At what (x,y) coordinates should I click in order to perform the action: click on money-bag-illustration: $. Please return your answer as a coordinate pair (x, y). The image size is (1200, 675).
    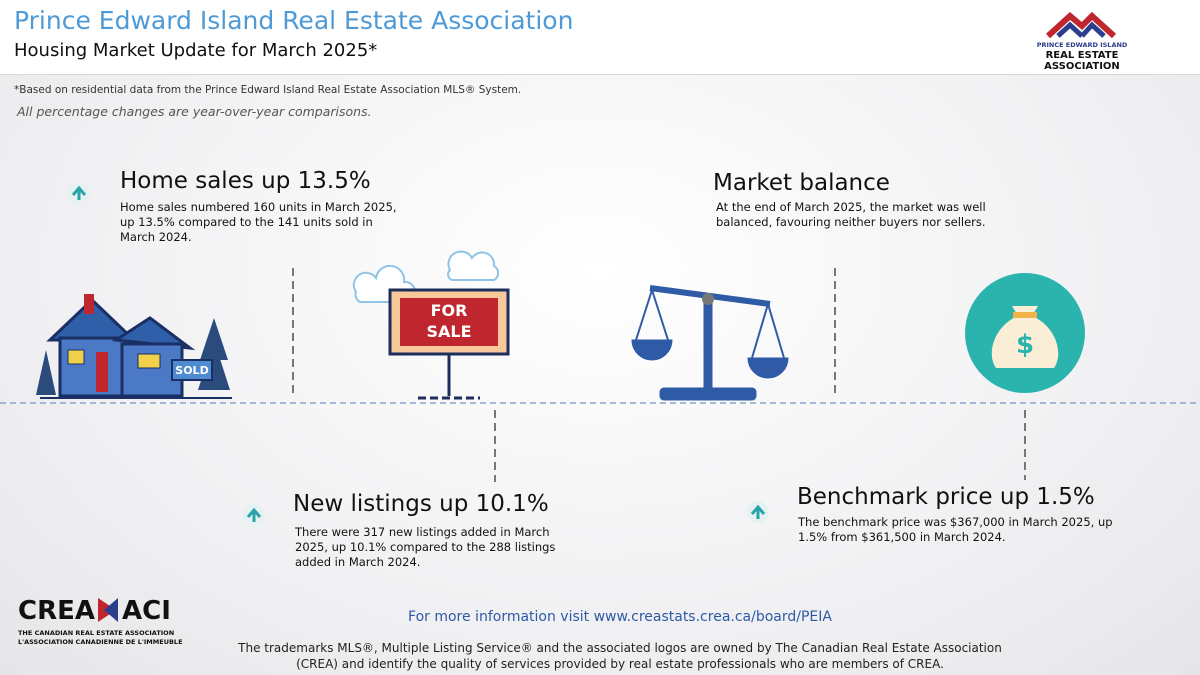
    Looking at the image, I should click on (1025, 333).